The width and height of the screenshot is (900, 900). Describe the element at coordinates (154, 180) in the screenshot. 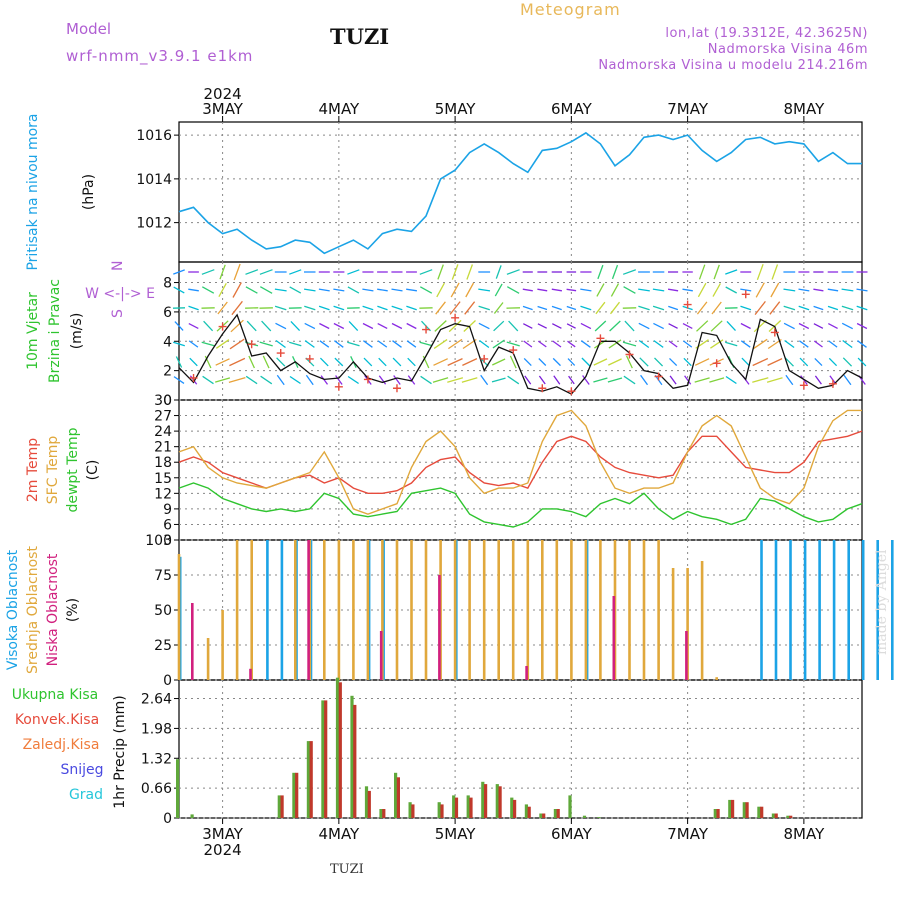

I see `y-tick-label: 1014` at that location.